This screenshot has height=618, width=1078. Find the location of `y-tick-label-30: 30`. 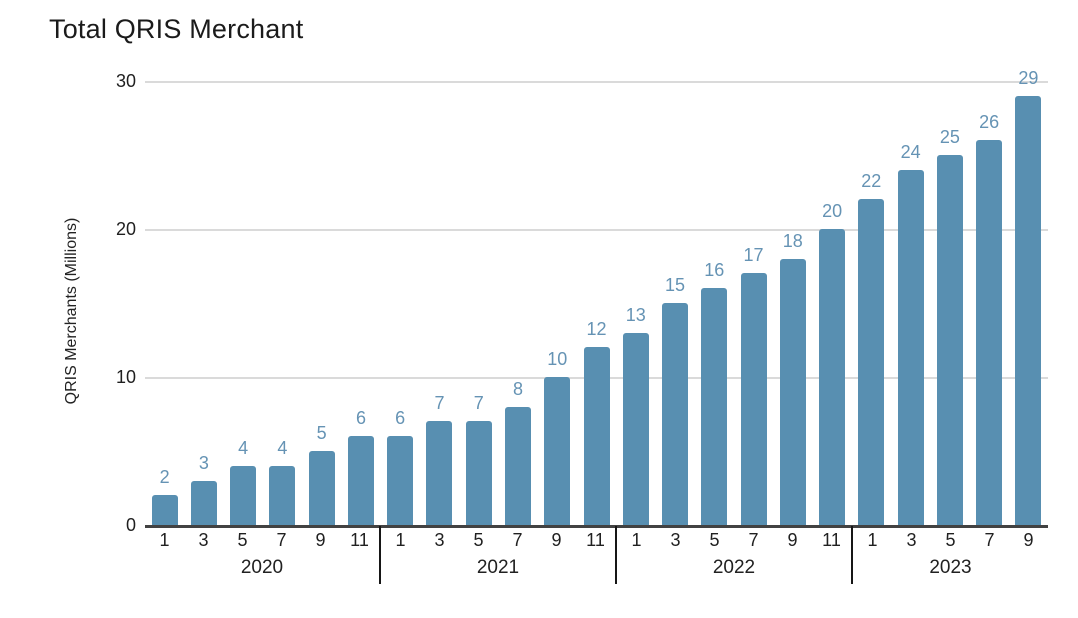

y-tick-label-30: 30 is located at coordinates (125, 81).